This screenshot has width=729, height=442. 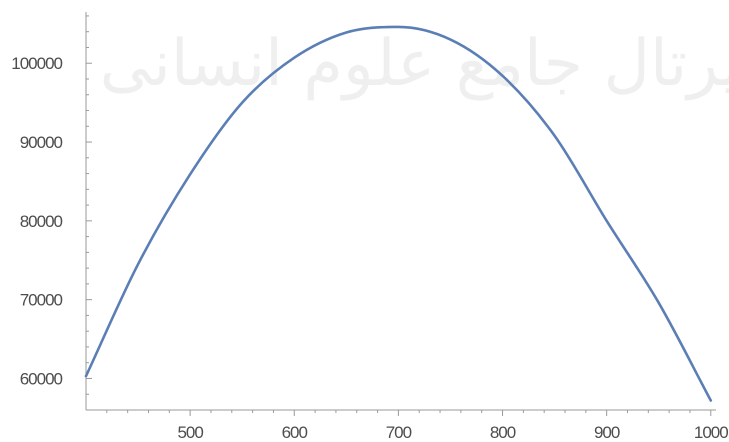 I want to click on y-tick-label: 80000, so click(x=41, y=221).